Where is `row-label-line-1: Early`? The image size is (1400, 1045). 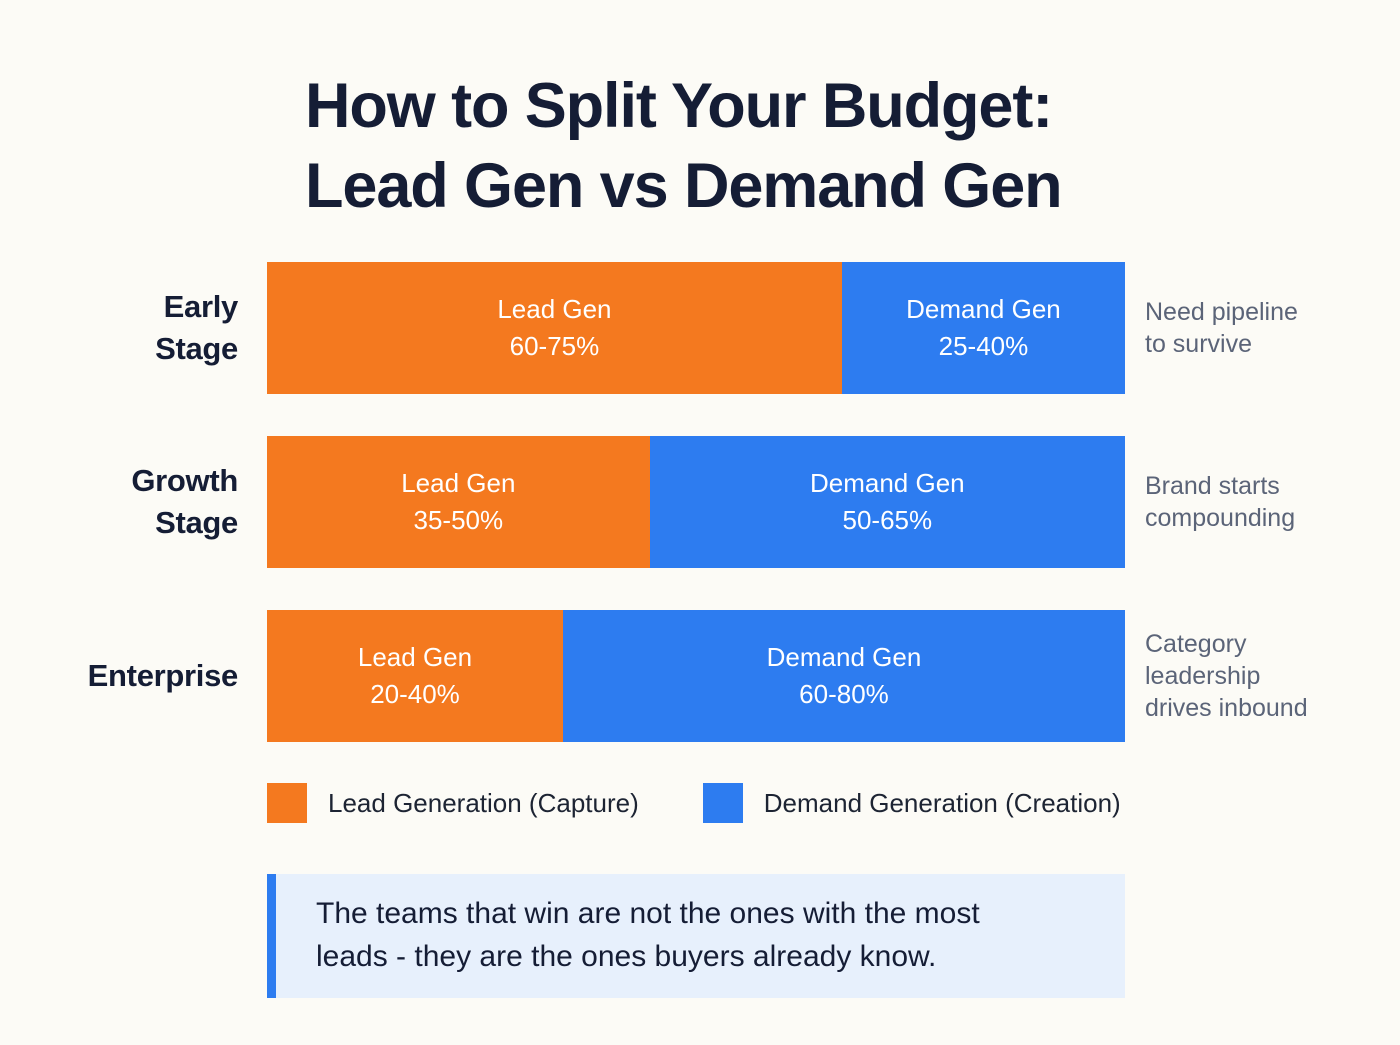 row-label-line-1: Early is located at coordinates (201, 306).